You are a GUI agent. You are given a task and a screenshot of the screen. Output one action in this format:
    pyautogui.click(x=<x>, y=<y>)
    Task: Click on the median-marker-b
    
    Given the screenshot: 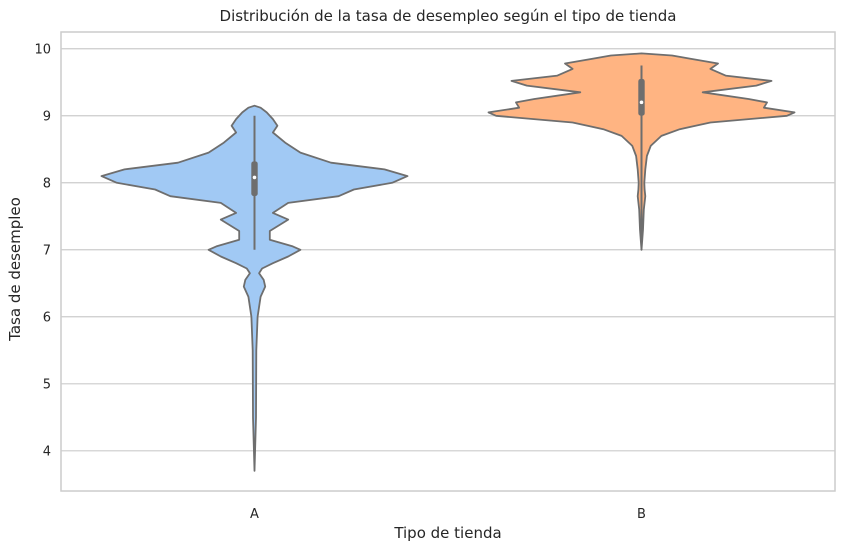 What is the action you would take?
    pyautogui.click(x=641, y=102)
    